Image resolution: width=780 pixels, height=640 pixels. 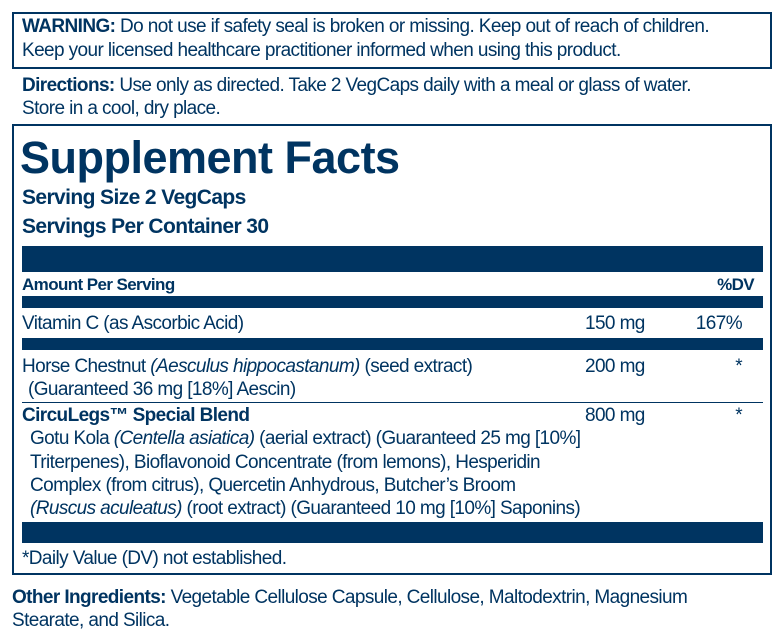 What do you see at coordinates (91, 620) in the screenshot?
I see `other-ingredients-line2: Stearate, and Silica.` at bounding box center [91, 620].